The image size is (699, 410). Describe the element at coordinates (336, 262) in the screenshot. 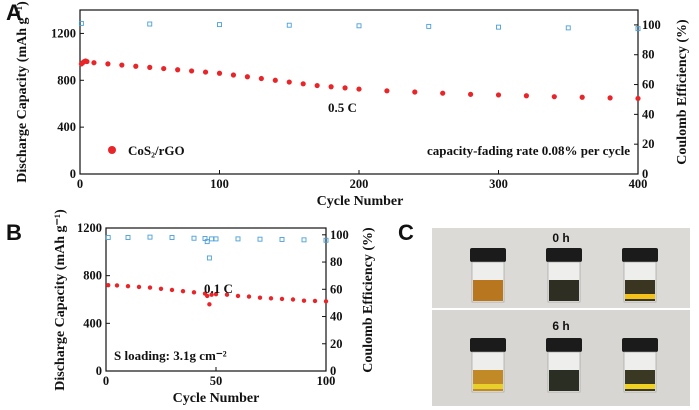

I see `chart-b-y2tick-label: 80` at that location.